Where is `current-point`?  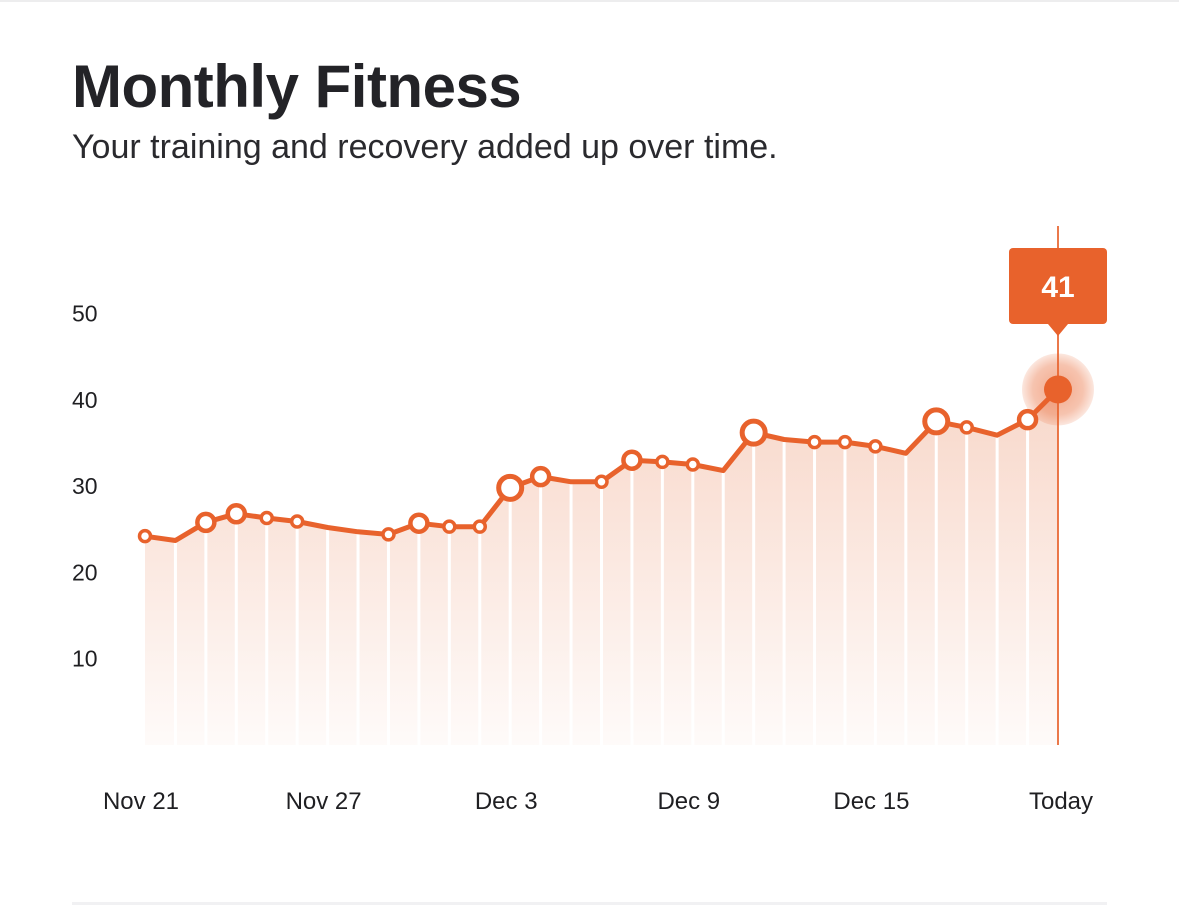 current-point is located at coordinates (1058, 389).